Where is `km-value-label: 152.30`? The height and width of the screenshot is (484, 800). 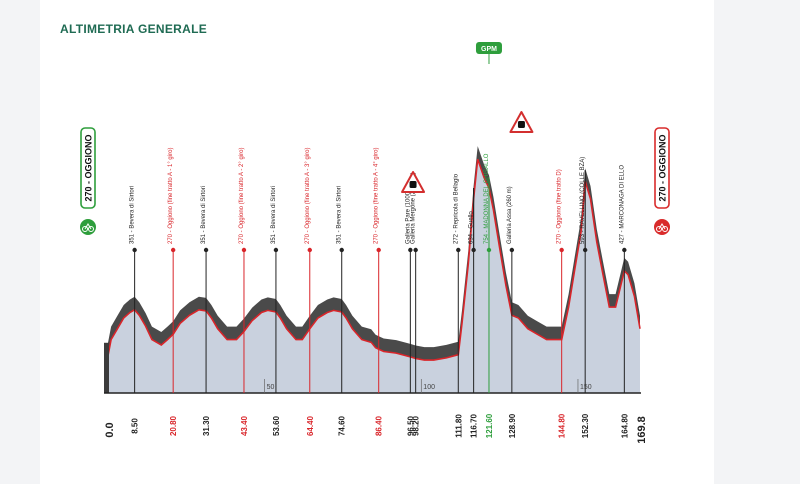
km-value-label: 152.30 is located at coordinates (585, 425).